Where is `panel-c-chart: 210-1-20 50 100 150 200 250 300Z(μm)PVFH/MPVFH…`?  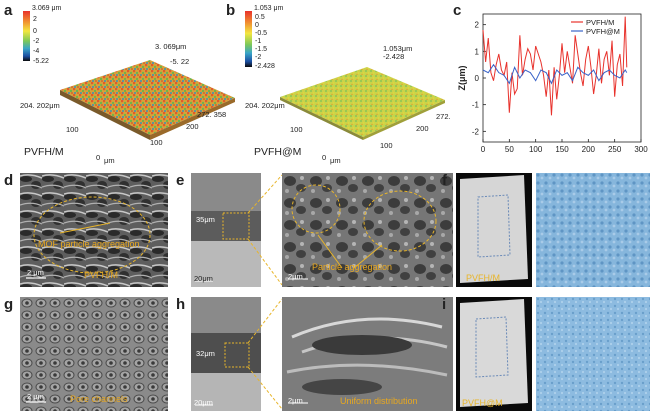 panel-c-chart: 210-1-20 50 100 150 200 250 300Z(μm)PVFH/MPVFH… is located at coordinates (552, 83).